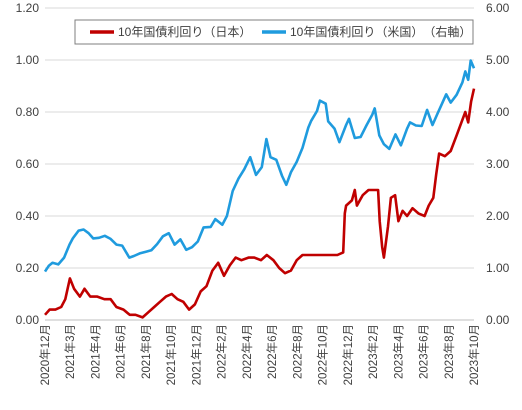  Describe the element at coordinates (171, 354) in the screenshot. I see `x-tick-label: 2021年10月` at that location.